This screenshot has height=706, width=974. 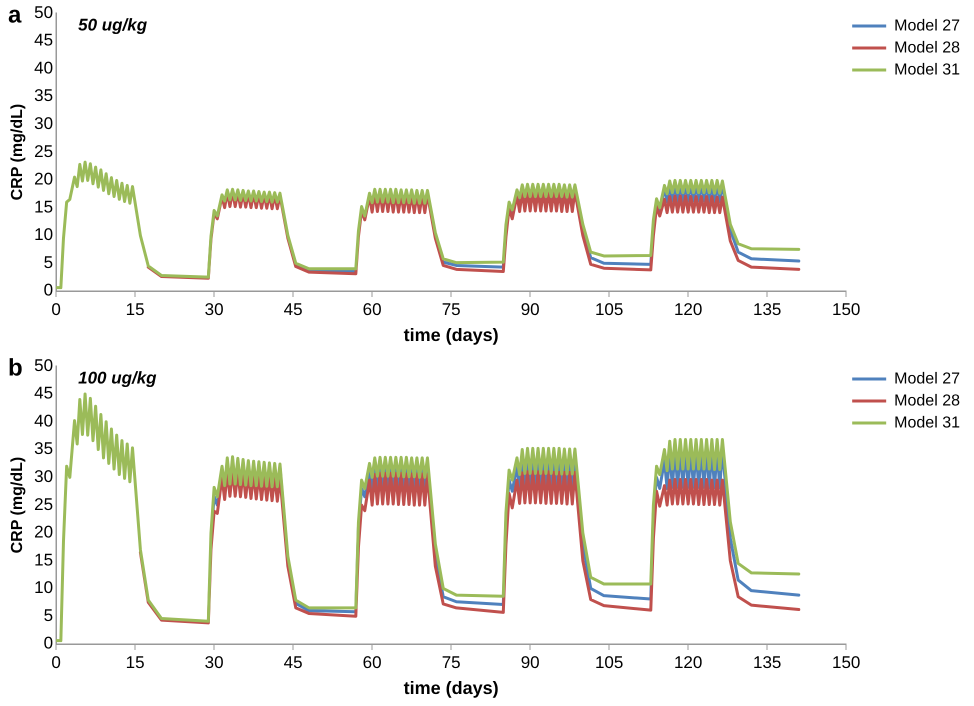 What do you see at coordinates (15, 368) in the screenshot?
I see `text: b` at bounding box center [15, 368].